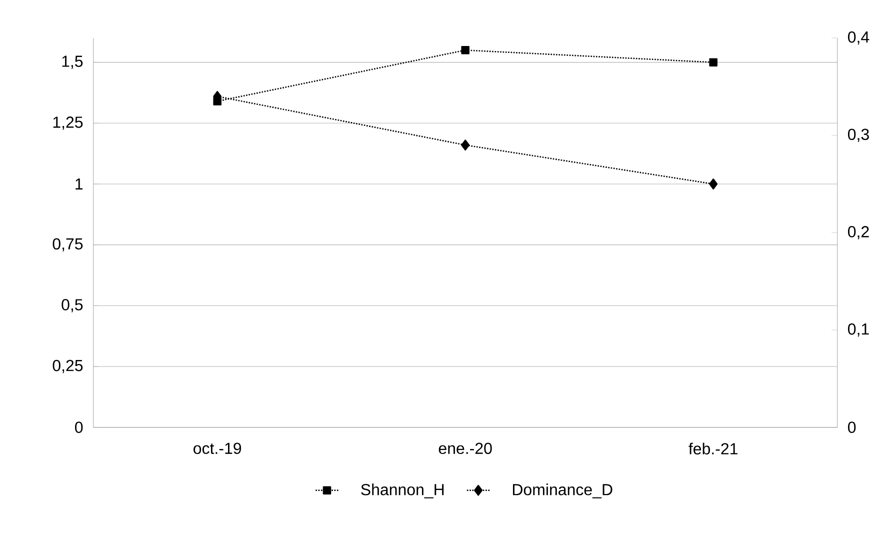  What do you see at coordinates (858, 330) in the screenshot?
I see `y2-tick-label: 0,1` at bounding box center [858, 330].